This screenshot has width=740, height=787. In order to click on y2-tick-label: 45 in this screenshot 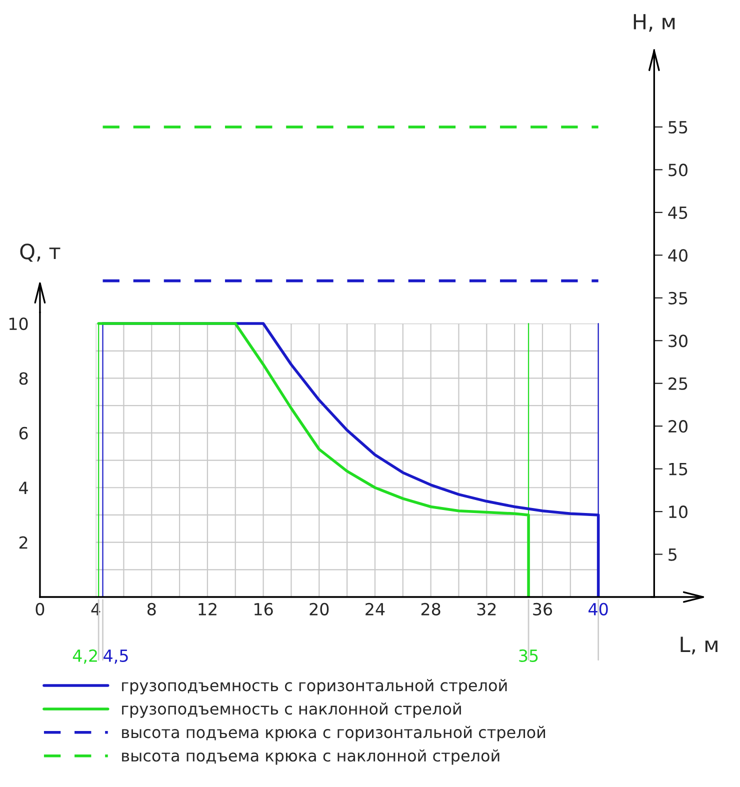, I will do `click(678, 212)`.